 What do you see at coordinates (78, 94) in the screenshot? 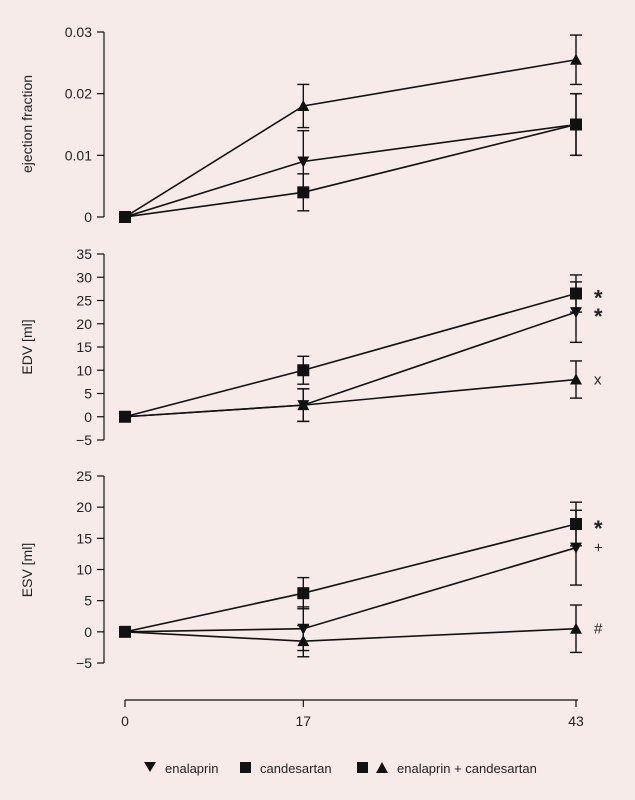
I see `y-tick-label: 0.02` at bounding box center [78, 94].